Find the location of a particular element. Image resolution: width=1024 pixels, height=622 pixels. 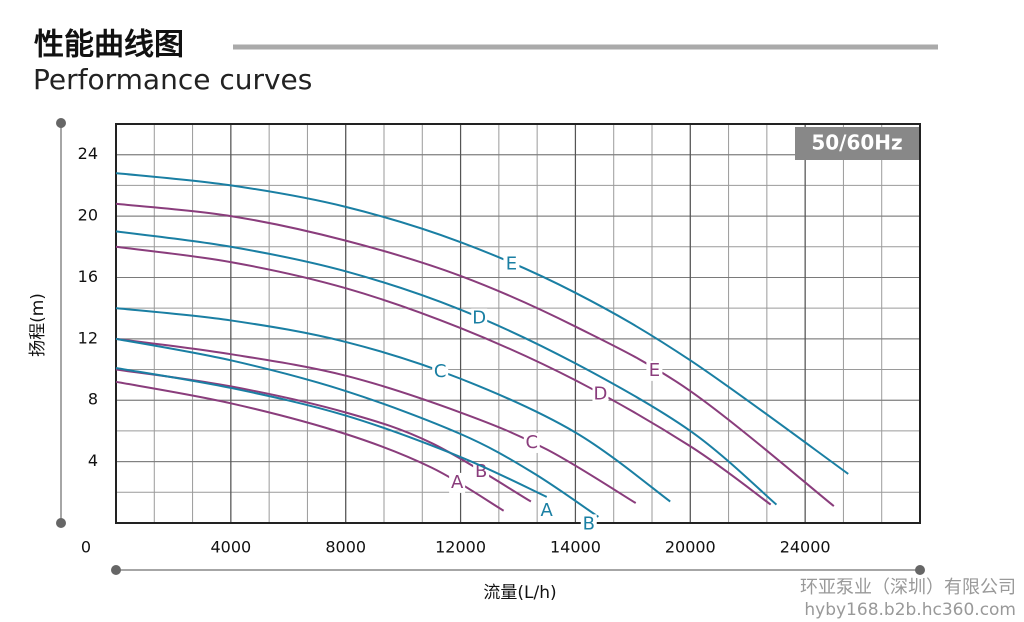

y-tick-label: 16 is located at coordinates (88, 276).